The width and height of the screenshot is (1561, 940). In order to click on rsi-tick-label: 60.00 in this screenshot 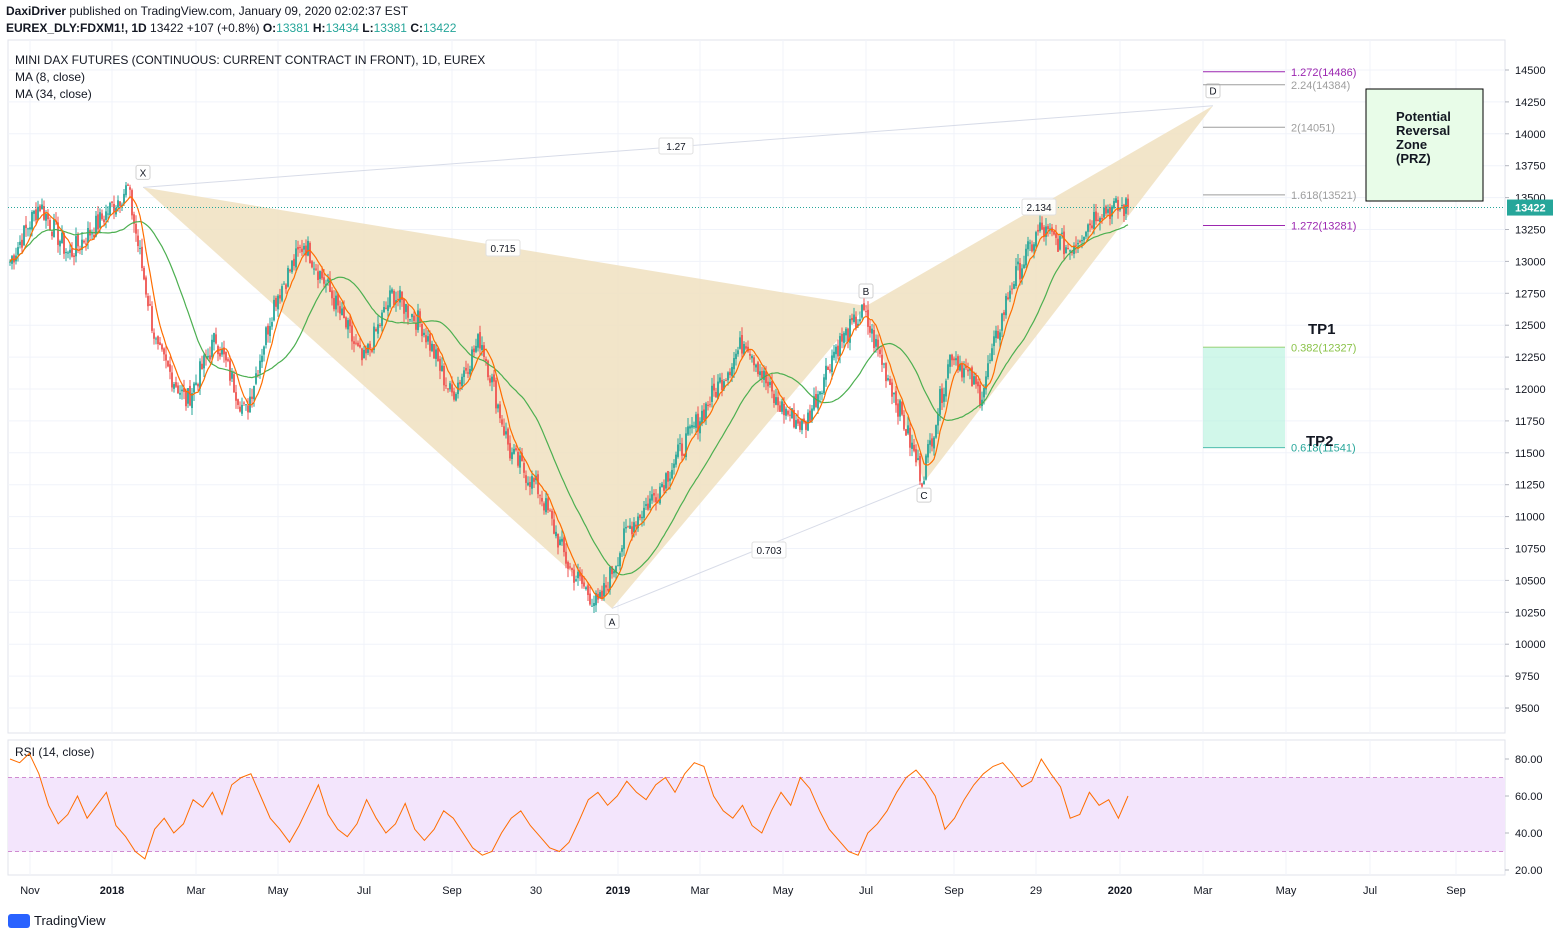, I will do `click(1529, 797)`.